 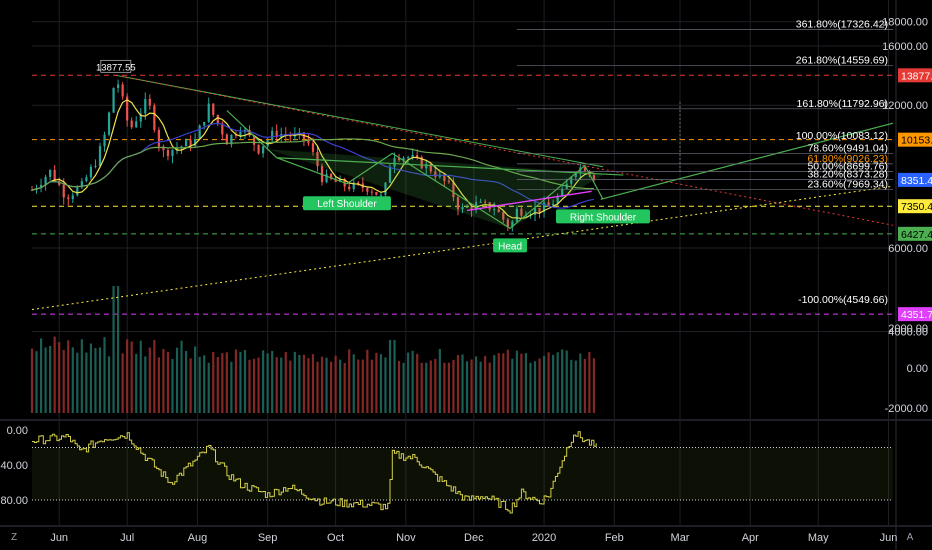 I want to click on x-tick-label: Mar, so click(x=680, y=538).